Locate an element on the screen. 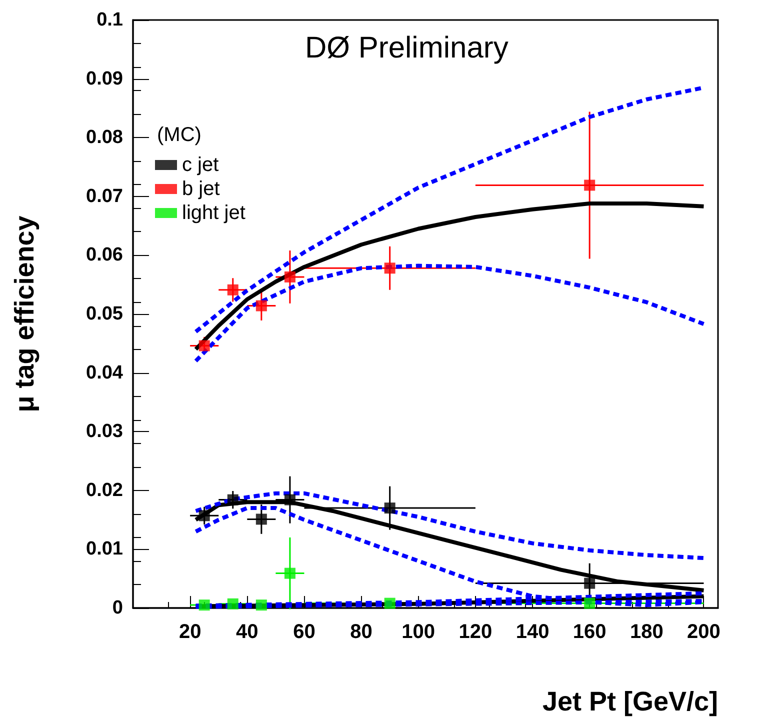 This screenshot has width=761, height=722. x-tick-label: 160 is located at coordinates (589, 632).